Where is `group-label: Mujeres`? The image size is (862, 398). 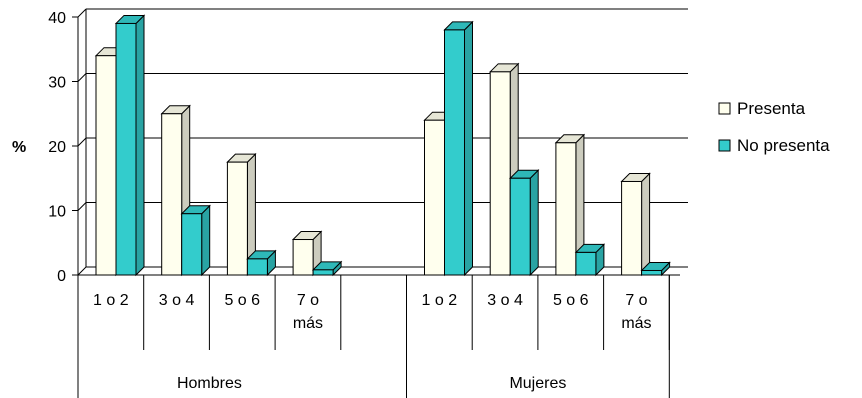 group-label: Mujeres is located at coordinates (537, 383).